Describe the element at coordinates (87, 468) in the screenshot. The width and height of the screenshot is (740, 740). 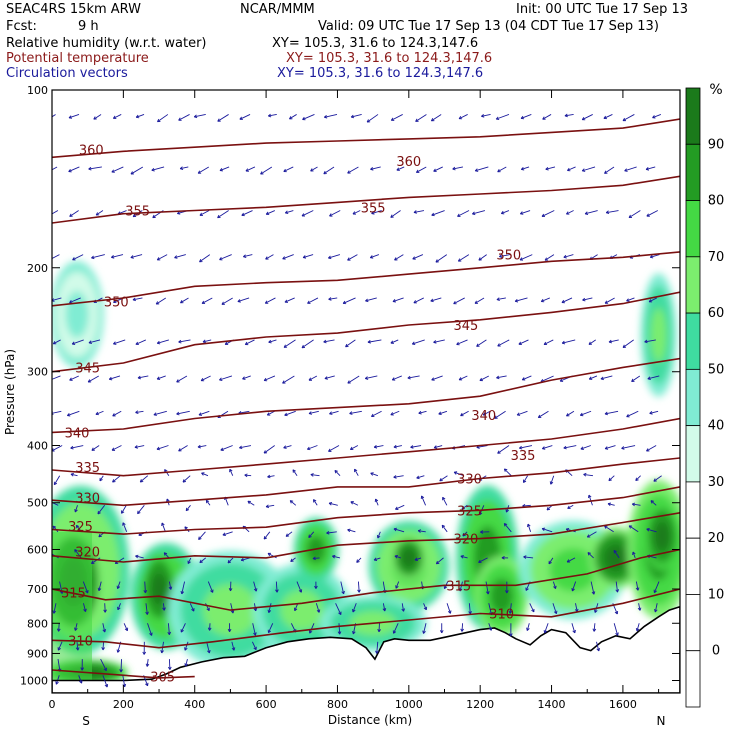
I see `theta-label-335-0: 335` at that location.